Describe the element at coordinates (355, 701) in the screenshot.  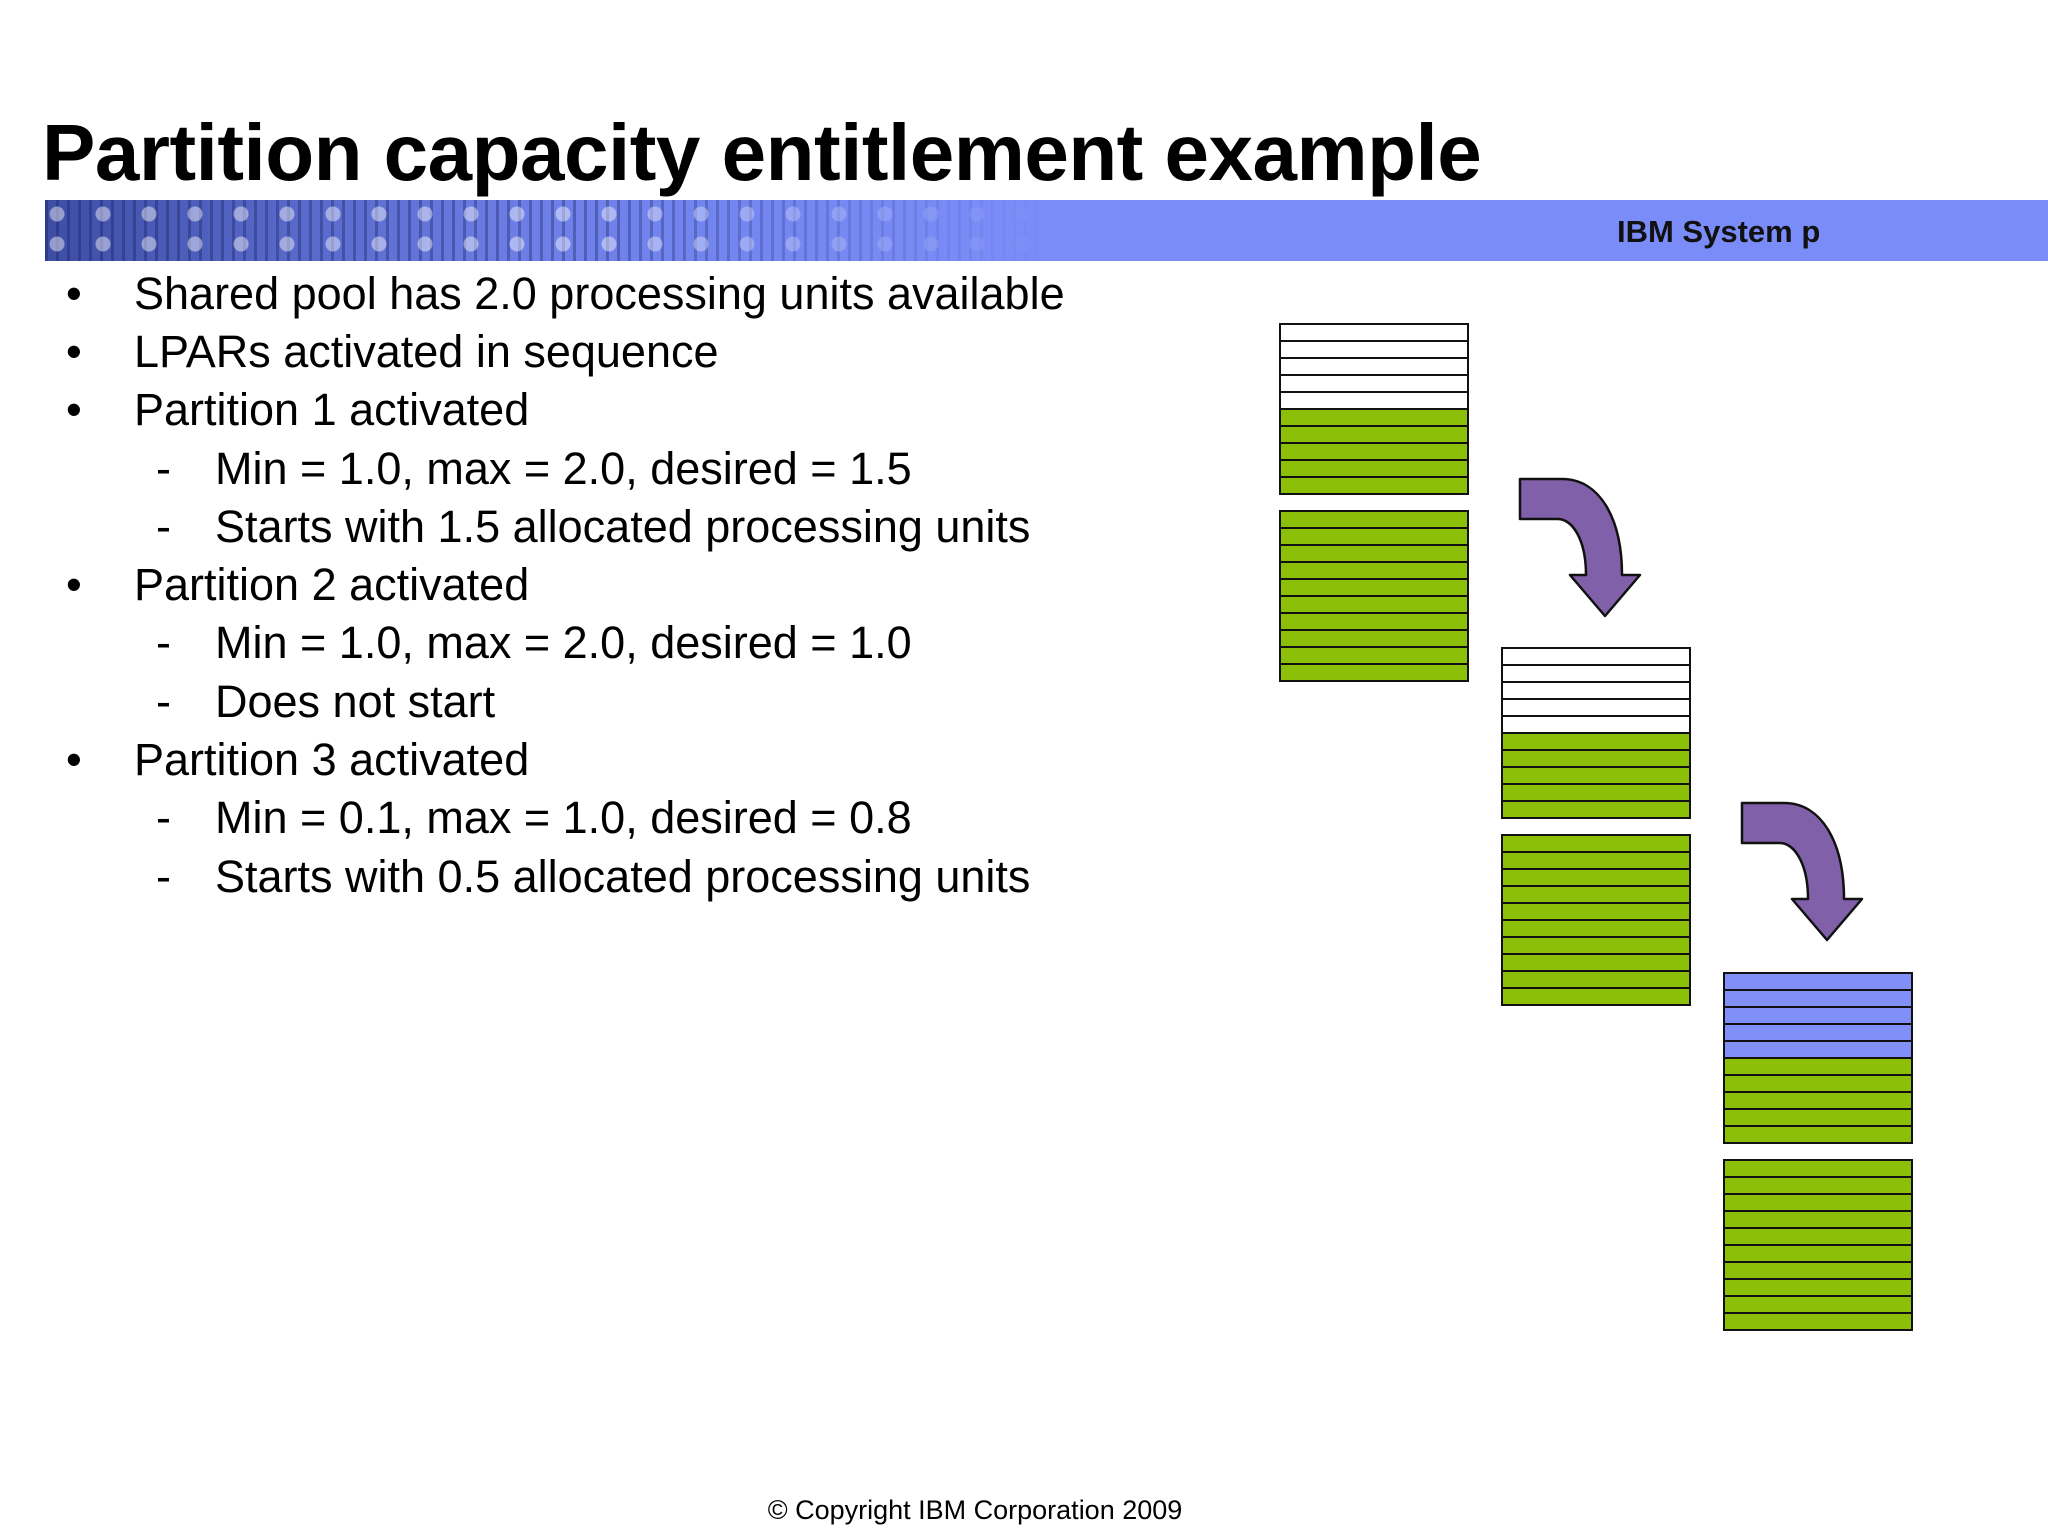
I see `bullet-text: Does not start` at that location.